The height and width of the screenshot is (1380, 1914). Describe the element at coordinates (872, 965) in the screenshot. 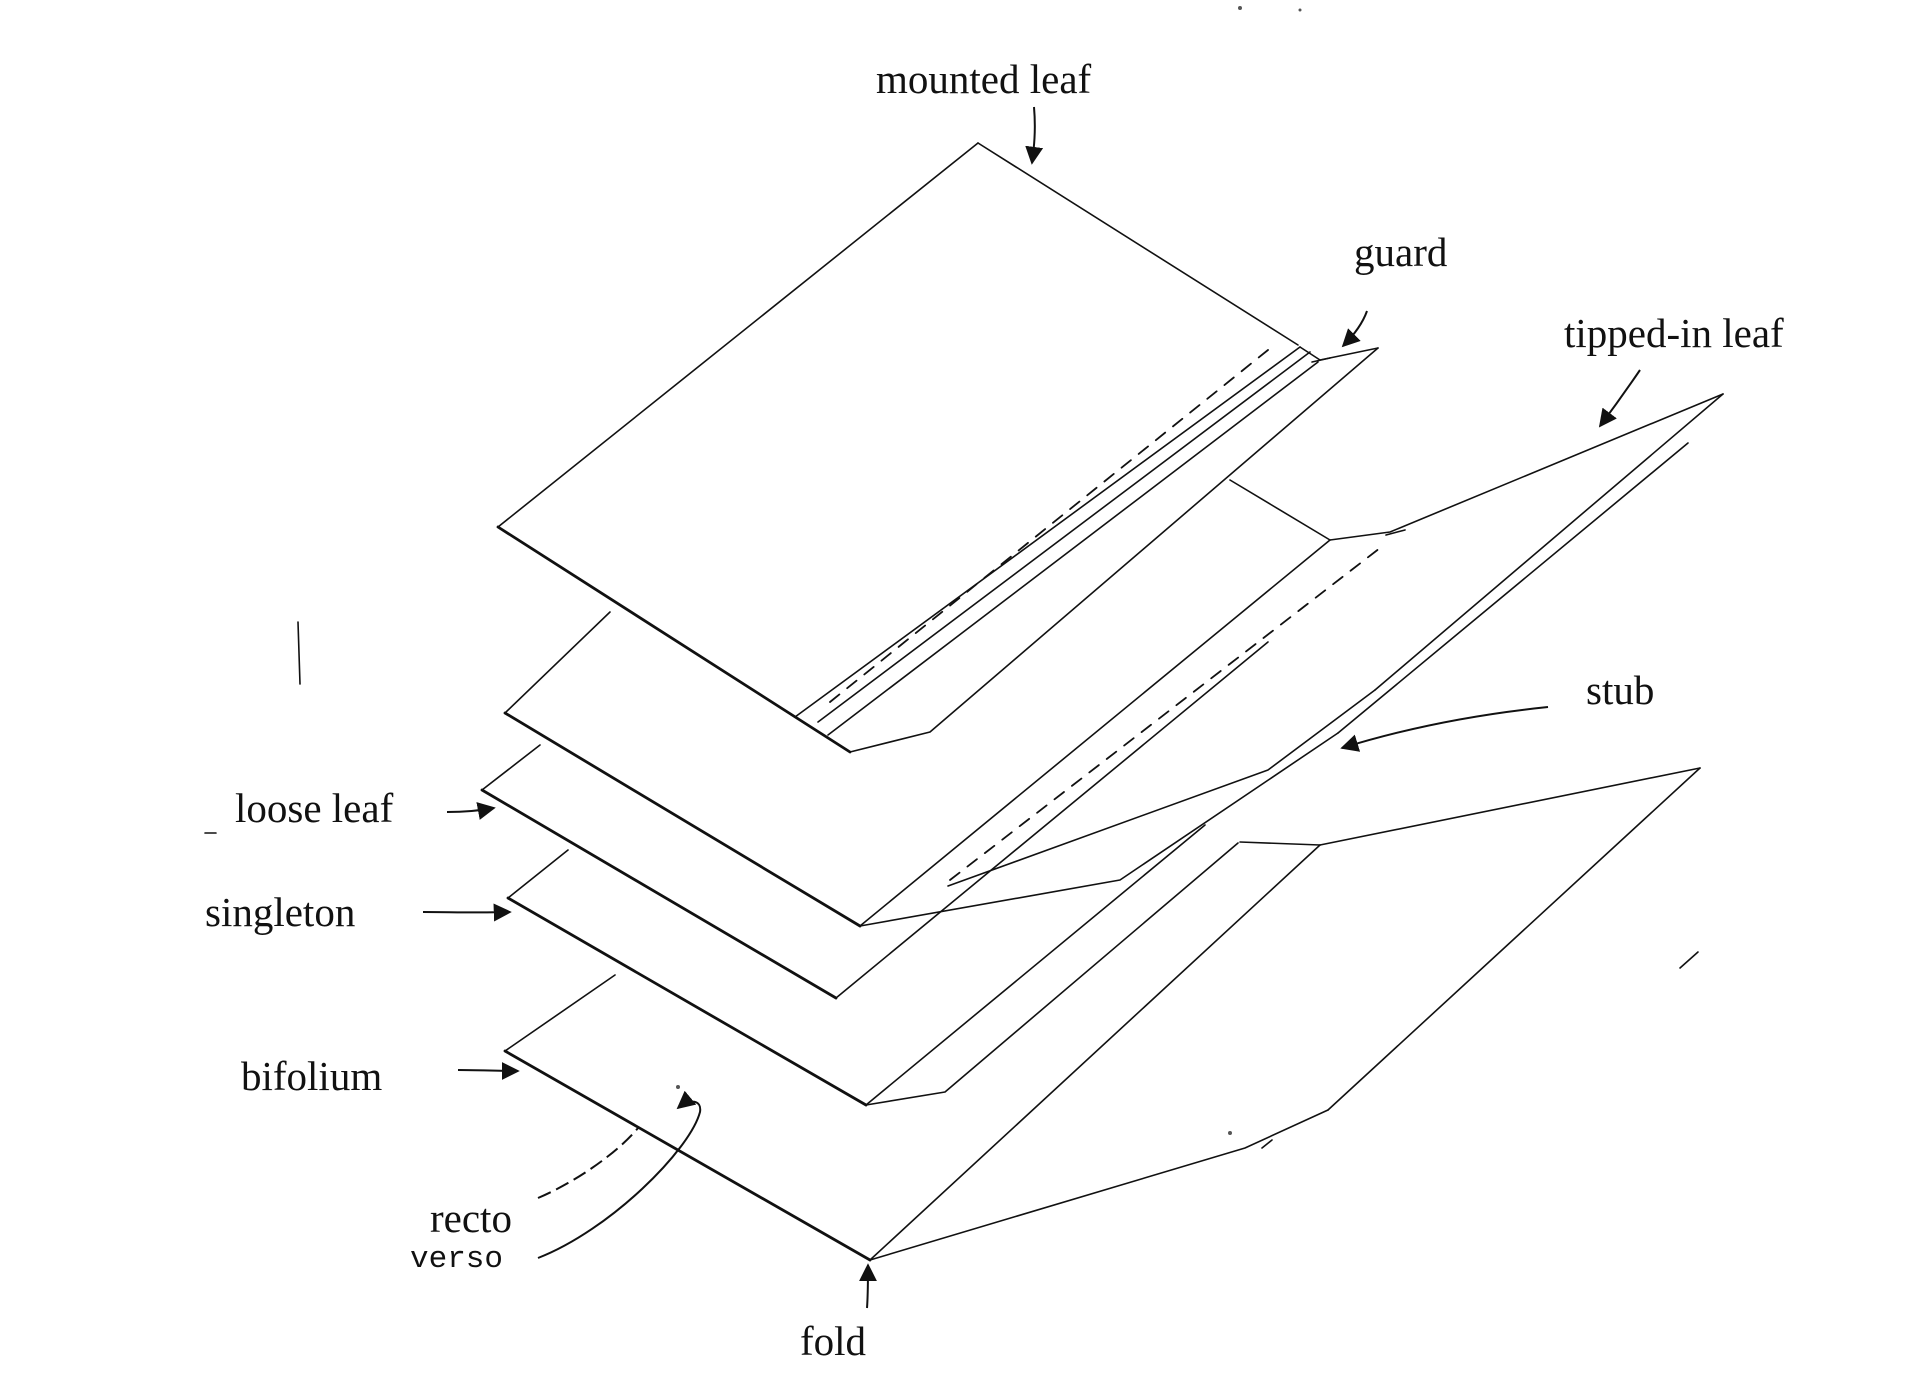

I see `singleton-sheet` at that location.